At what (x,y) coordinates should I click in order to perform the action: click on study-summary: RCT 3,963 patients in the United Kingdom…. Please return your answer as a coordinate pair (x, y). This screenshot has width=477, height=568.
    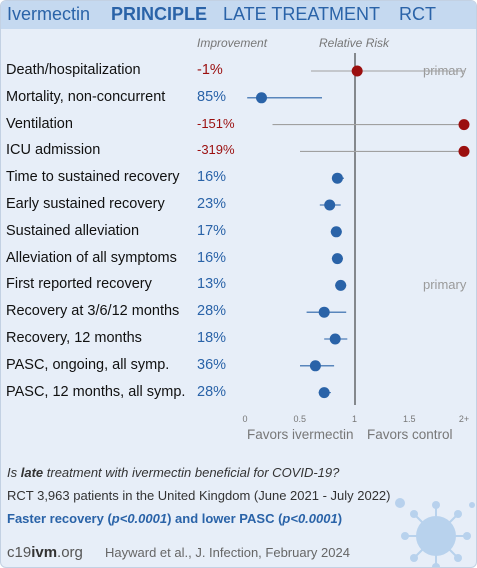
    Looking at the image, I should click on (199, 495).